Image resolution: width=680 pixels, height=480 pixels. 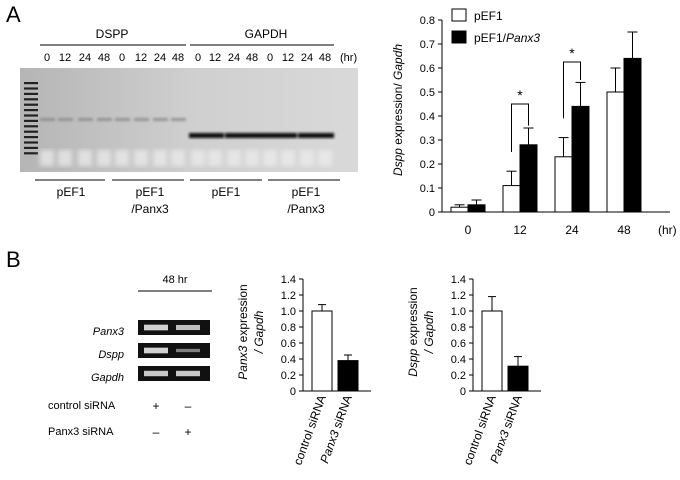 What do you see at coordinates (174, 280) in the screenshot?
I see `gel-b-time-label: 48 hr` at bounding box center [174, 280].